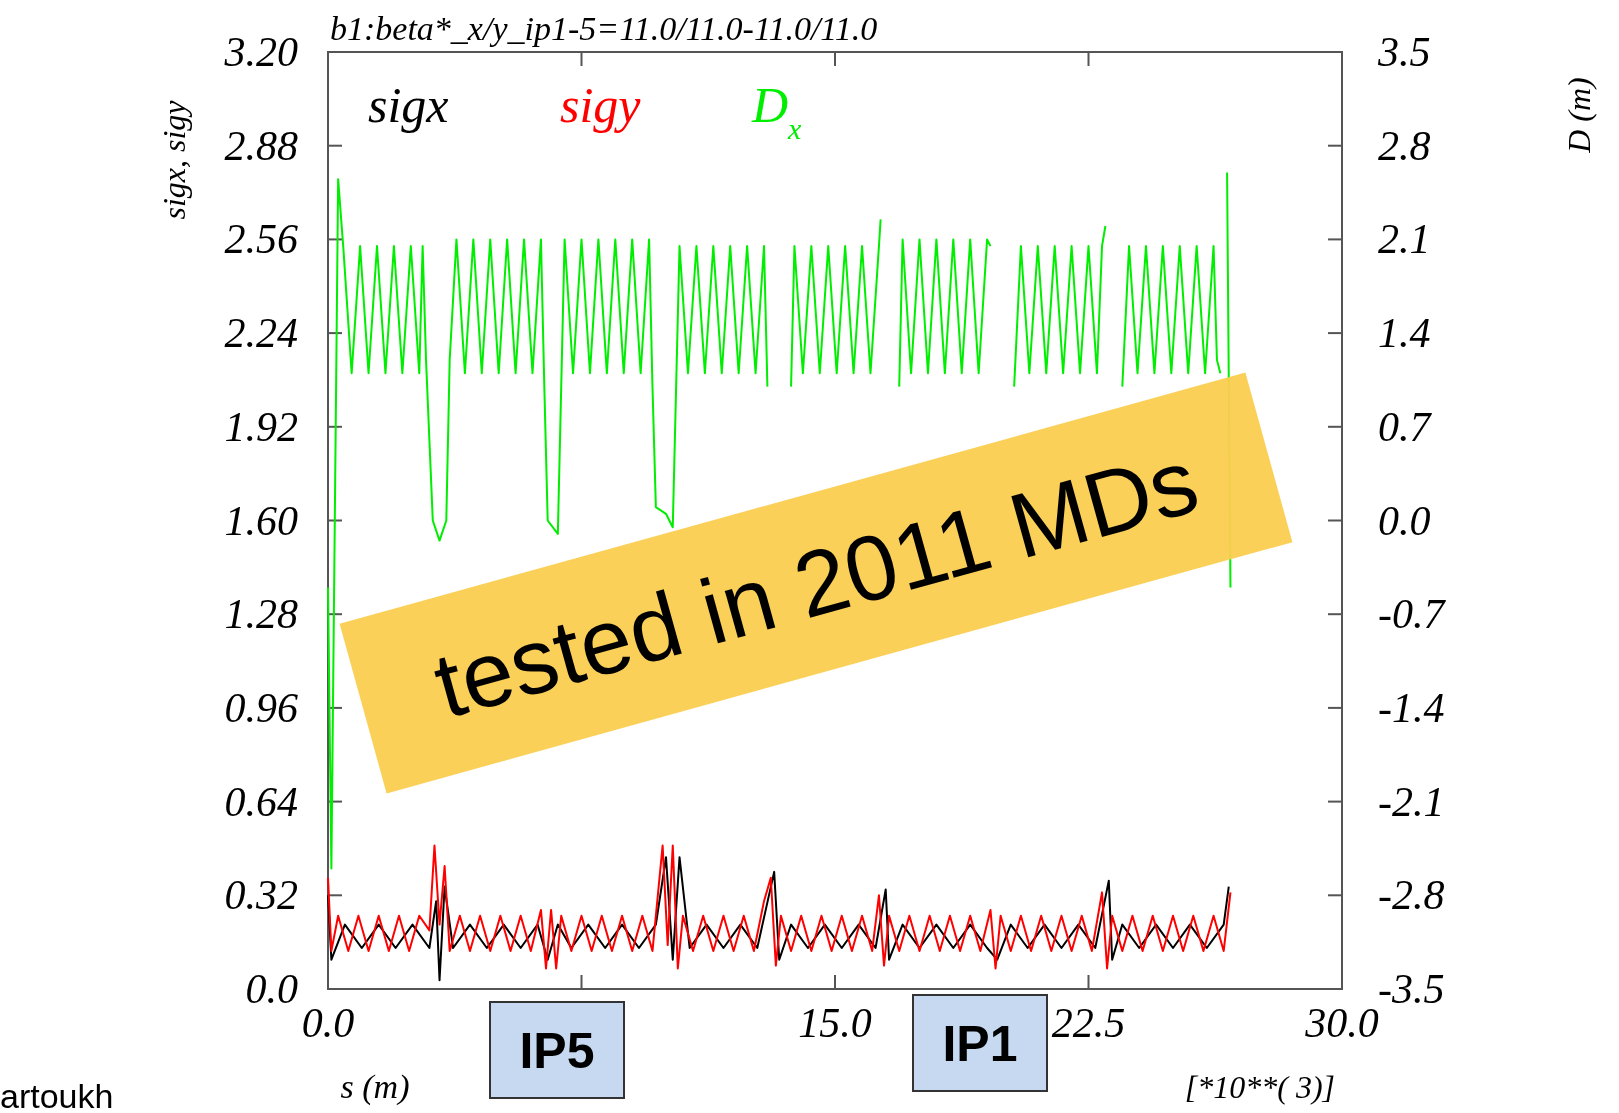  Describe the element at coordinates (1404, 145) in the screenshot. I see `y2-tick-label: 2.8` at that location.